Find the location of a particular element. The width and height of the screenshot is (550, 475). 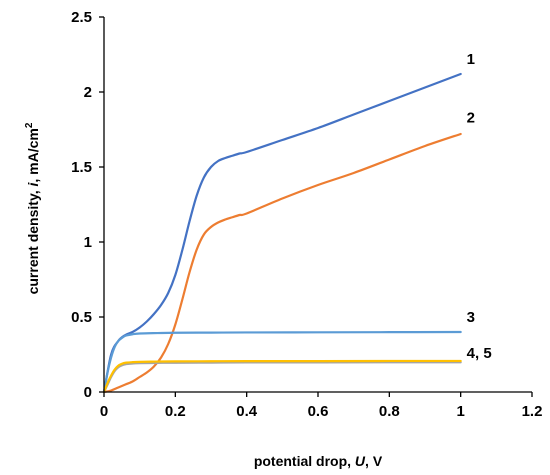

y-tick-label: 0 is located at coordinates (88, 392).